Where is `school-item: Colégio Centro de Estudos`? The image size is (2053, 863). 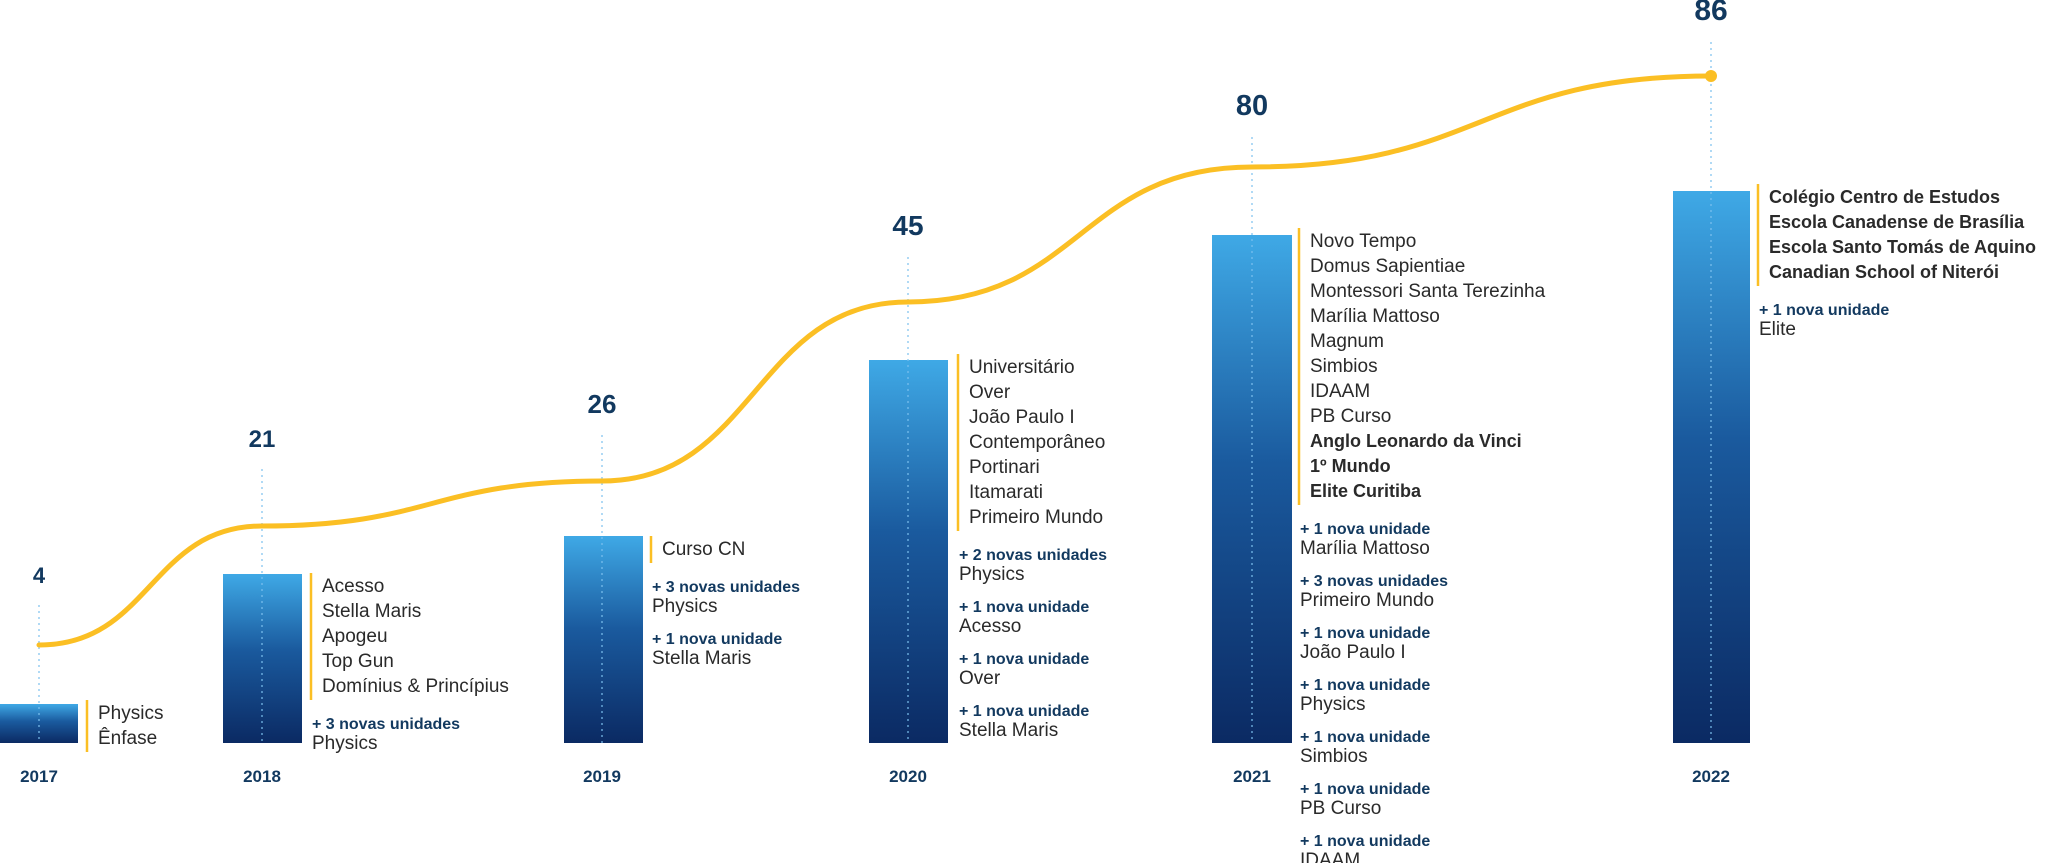 school-item: Colégio Centro de Estudos is located at coordinates (1884, 197).